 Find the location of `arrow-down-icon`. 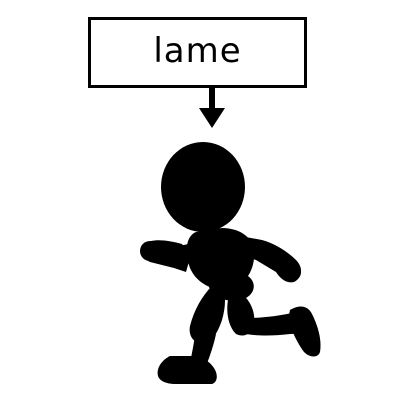

arrow-down-icon is located at coordinates (212, 108).